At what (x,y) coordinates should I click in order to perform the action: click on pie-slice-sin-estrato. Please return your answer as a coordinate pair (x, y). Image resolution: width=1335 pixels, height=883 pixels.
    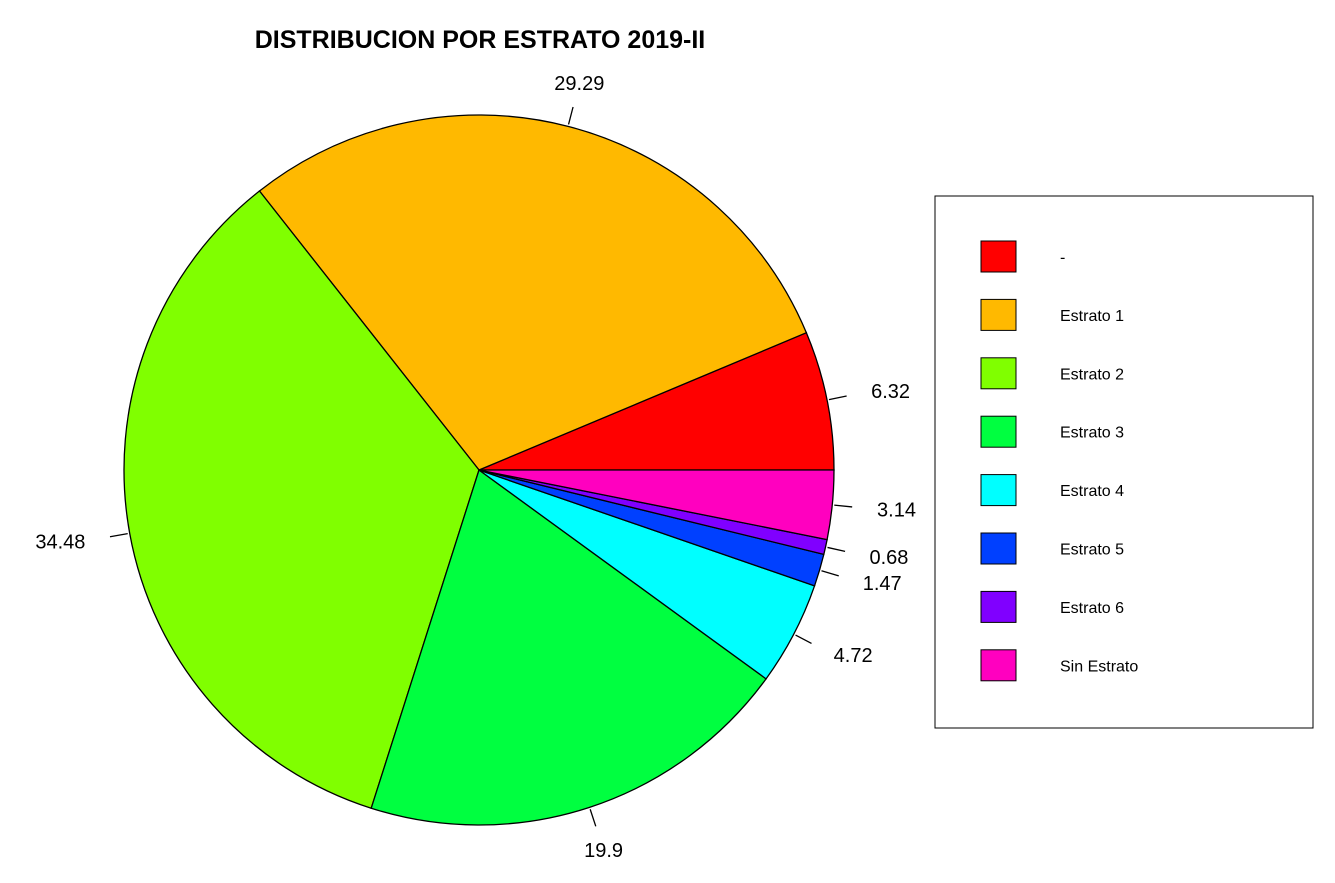
    Looking at the image, I should click on (656, 505).